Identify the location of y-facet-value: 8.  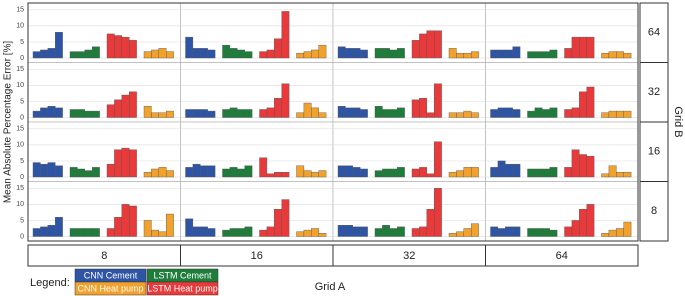
(654, 211).